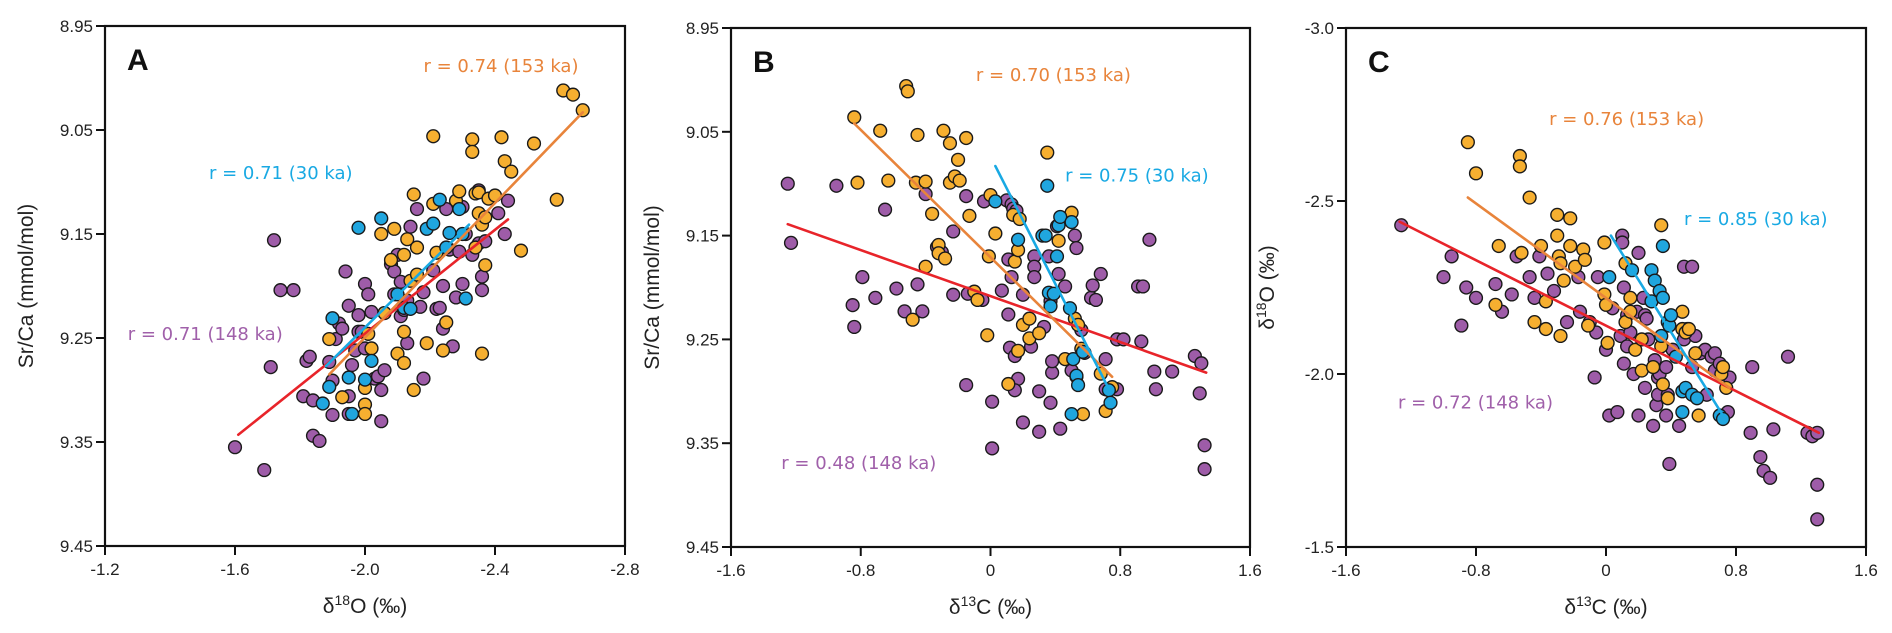 Image resolution: width=1892 pixels, height=633 pixels. What do you see at coordinates (76, 26) in the screenshot?
I see `y-tick-label: 8.95` at bounding box center [76, 26].